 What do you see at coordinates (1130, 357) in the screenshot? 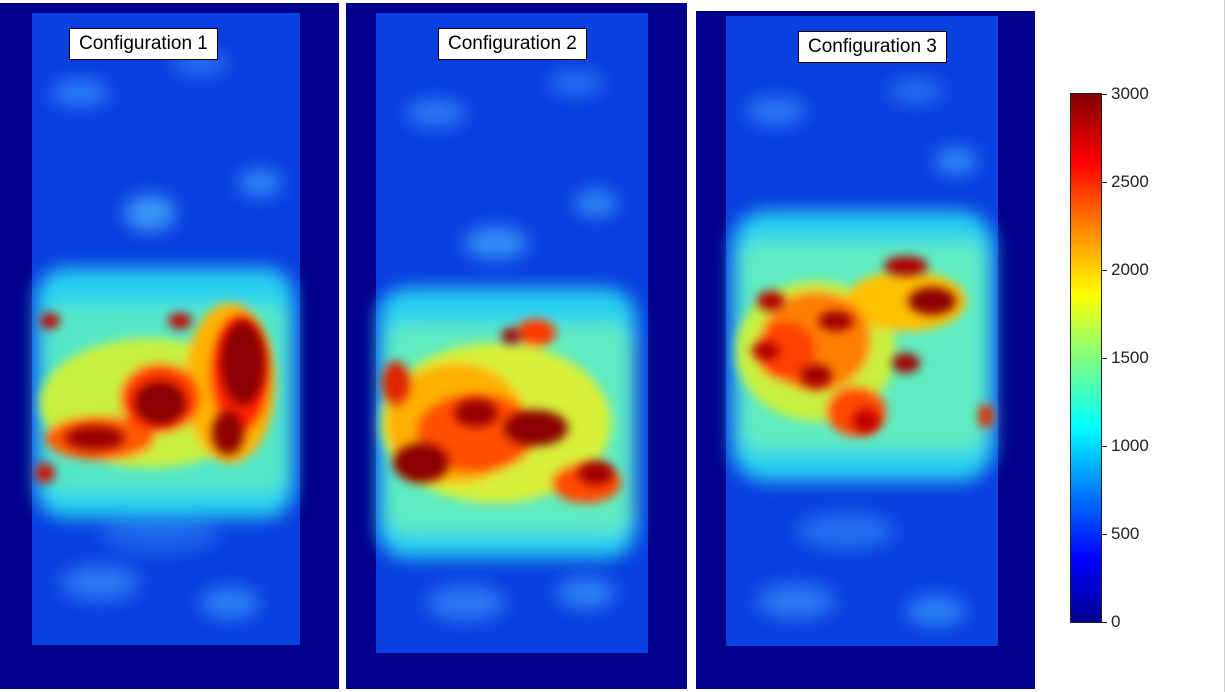
I see `colorbar-tick-label: 1500` at bounding box center [1130, 357].